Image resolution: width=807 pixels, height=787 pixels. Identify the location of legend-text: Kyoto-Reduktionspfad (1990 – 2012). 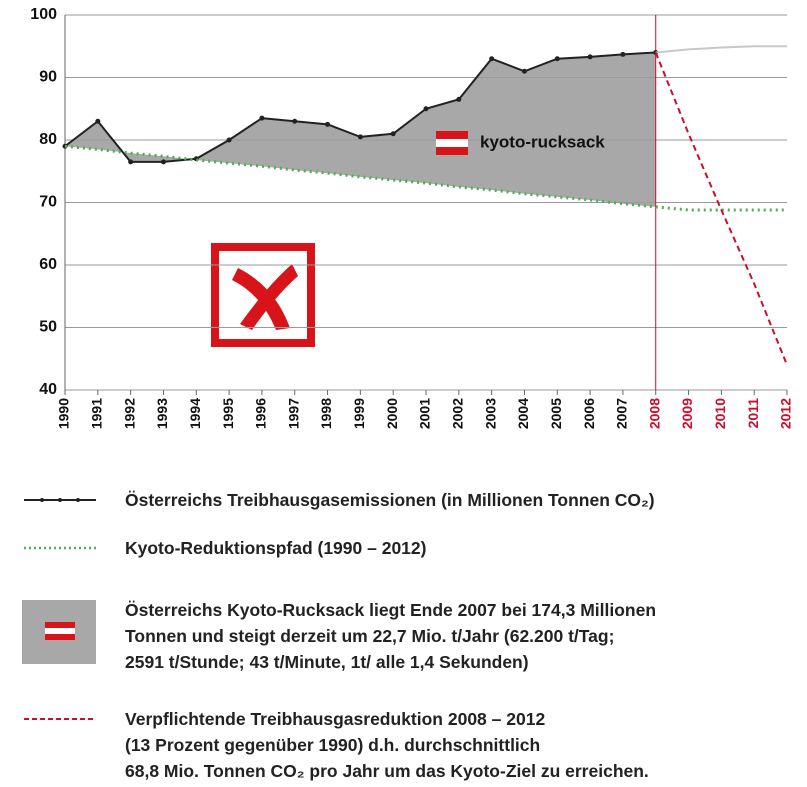
(276, 548).